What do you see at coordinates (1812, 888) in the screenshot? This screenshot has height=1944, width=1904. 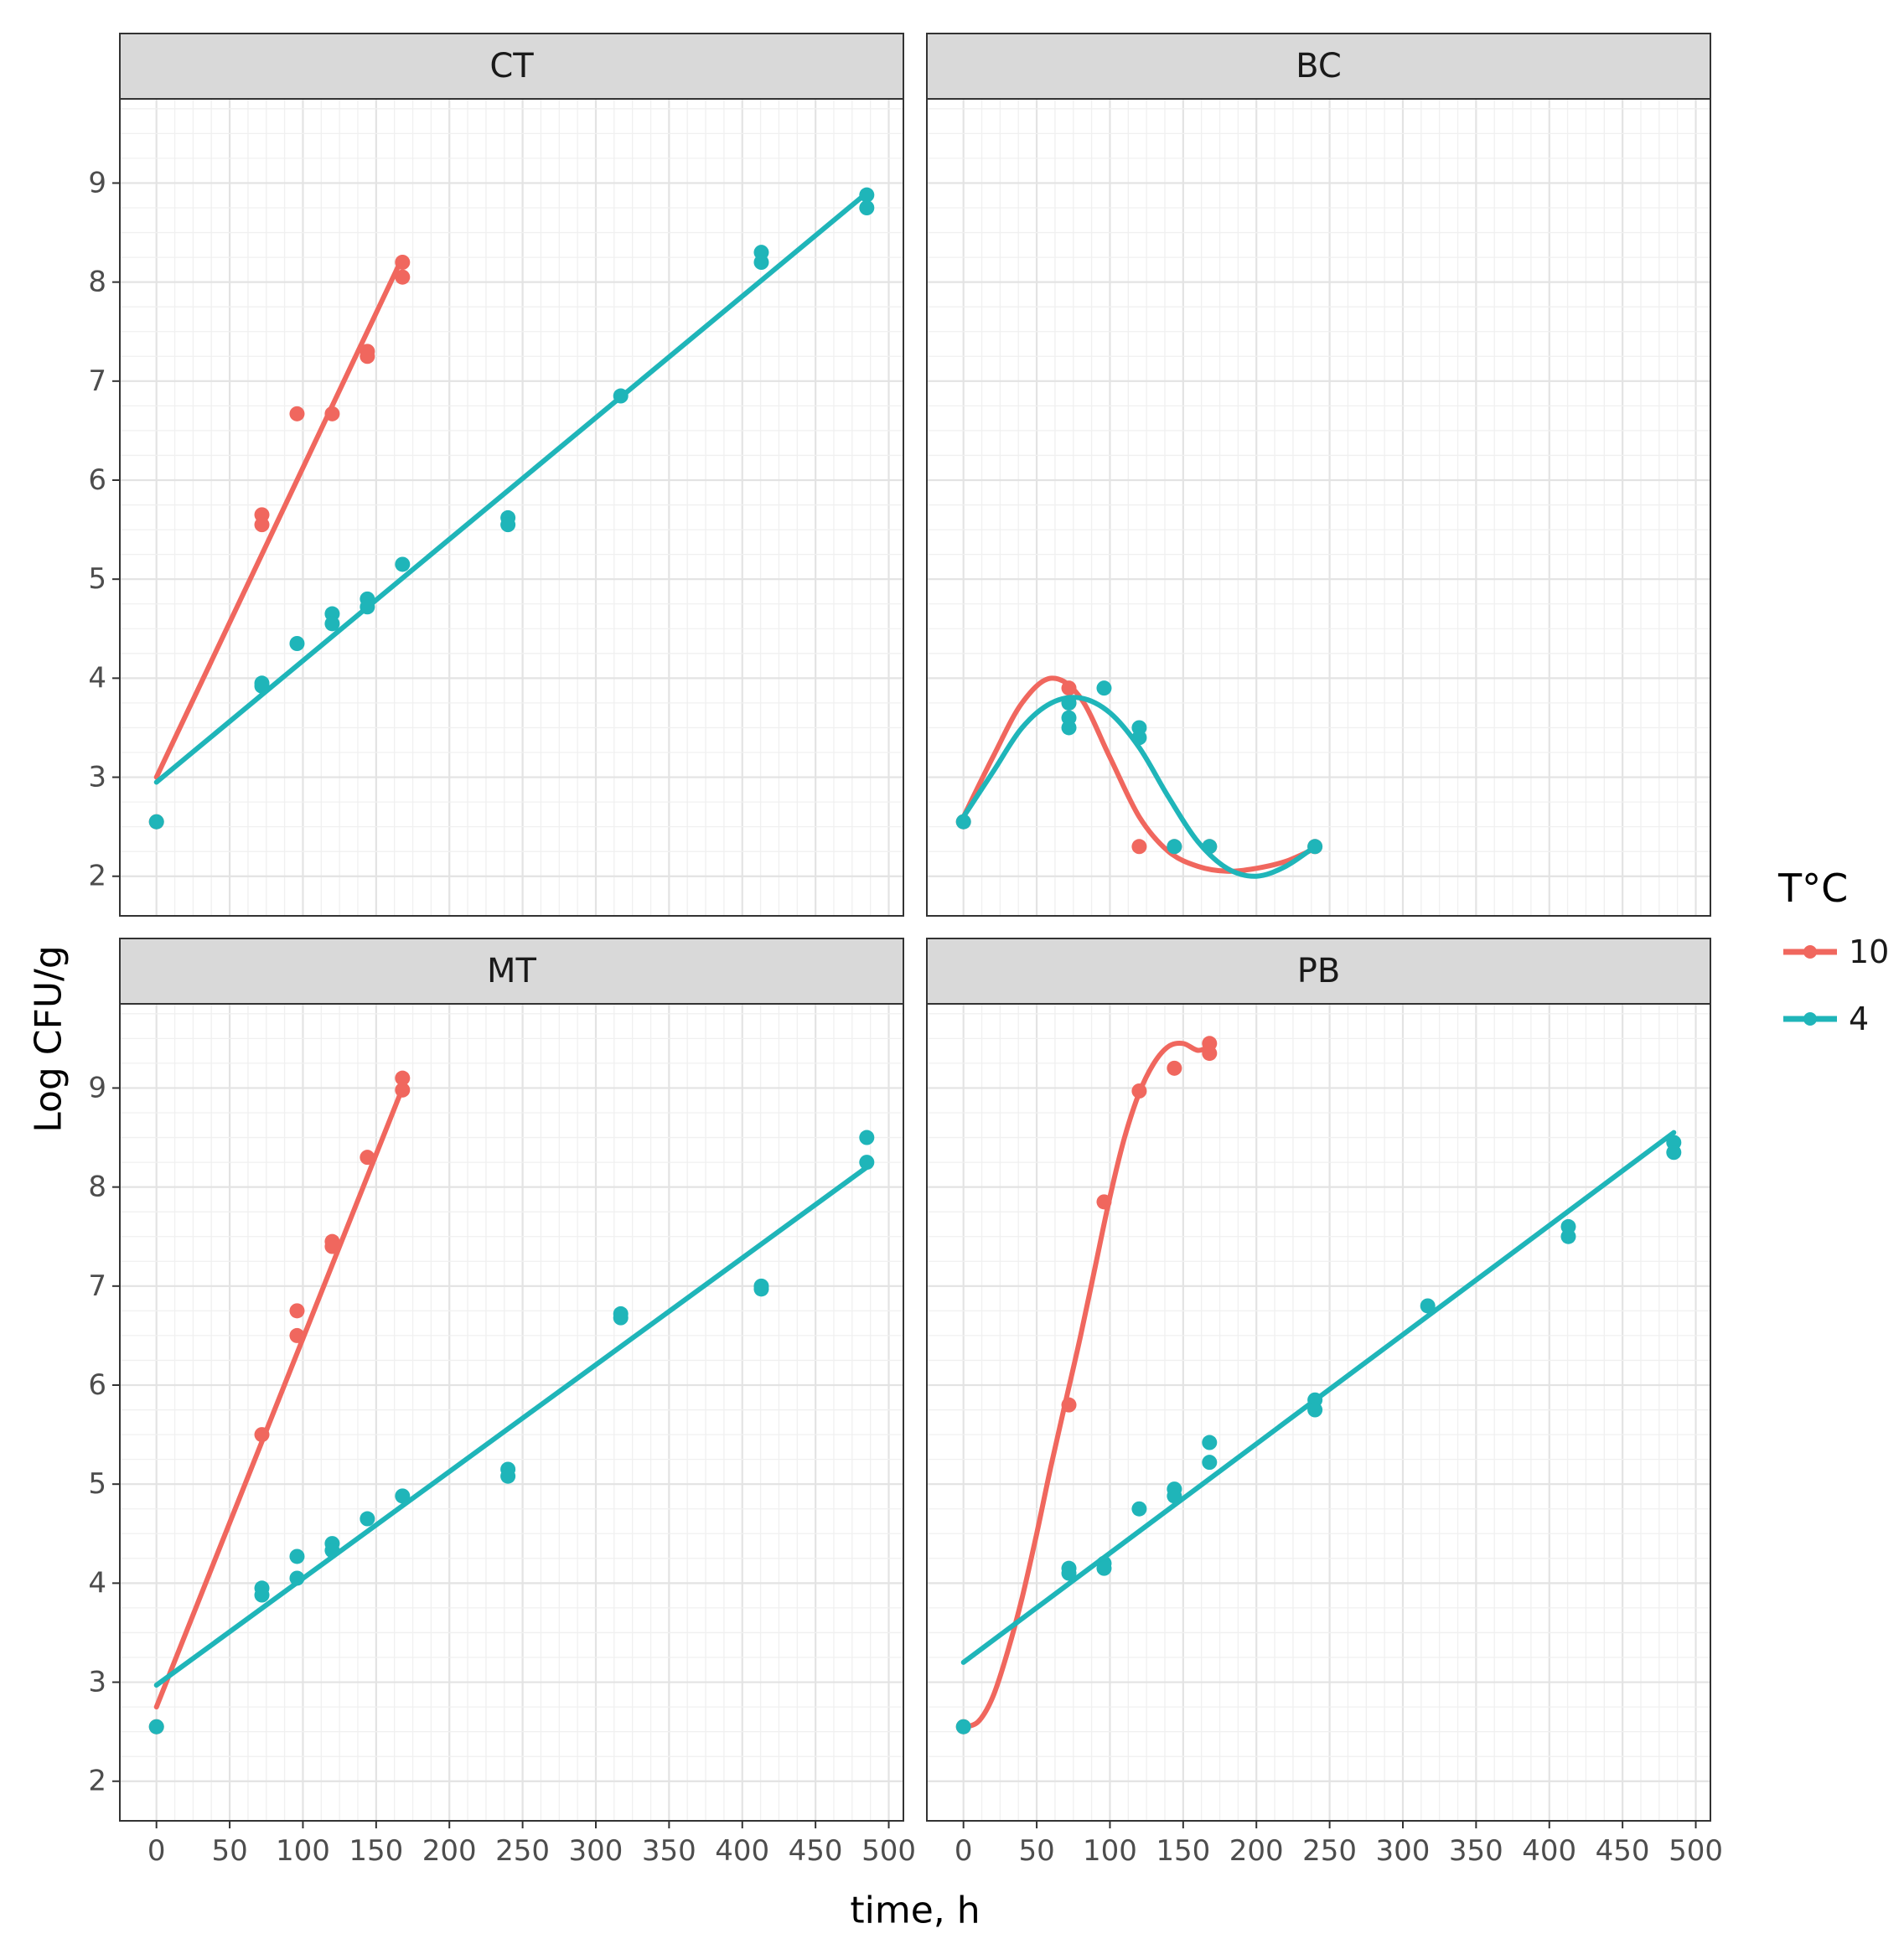 I see `legend-title: T°C` at bounding box center [1812, 888].